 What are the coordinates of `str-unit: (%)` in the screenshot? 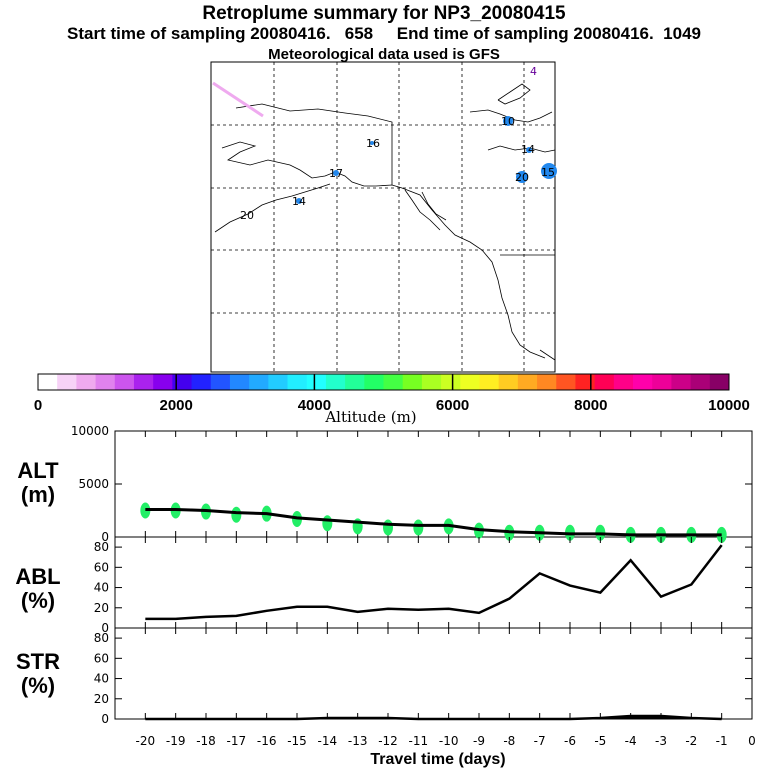 It's located at (38, 685).